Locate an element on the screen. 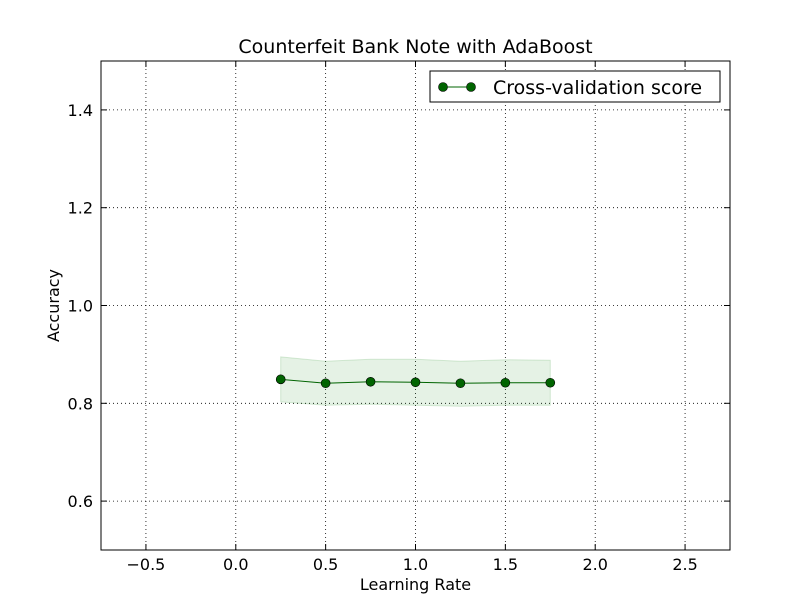 The image size is (812, 612). x-axis-title: Learning Rate is located at coordinates (415, 584).